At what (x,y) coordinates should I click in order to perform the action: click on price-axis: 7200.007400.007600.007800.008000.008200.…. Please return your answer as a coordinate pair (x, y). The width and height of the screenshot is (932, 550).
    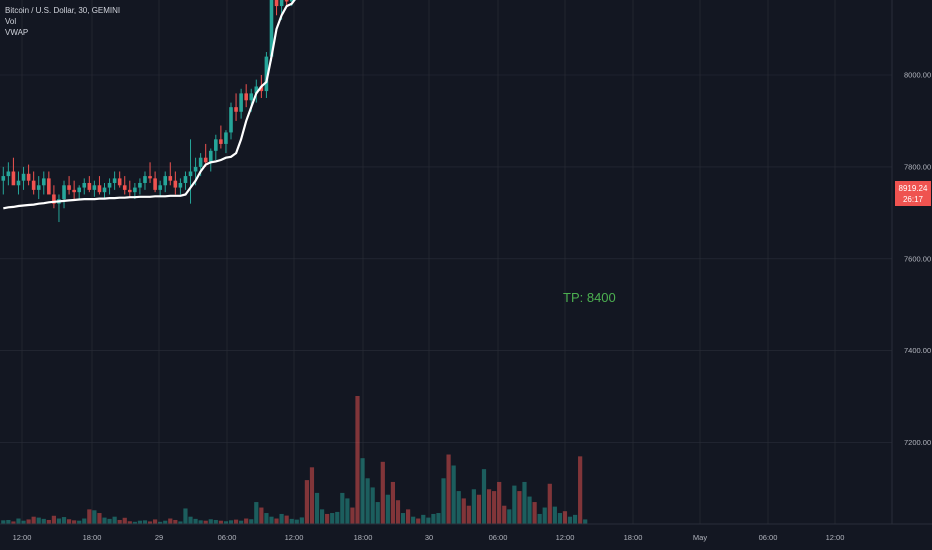
    Looking at the image, I should click on (917, 224).